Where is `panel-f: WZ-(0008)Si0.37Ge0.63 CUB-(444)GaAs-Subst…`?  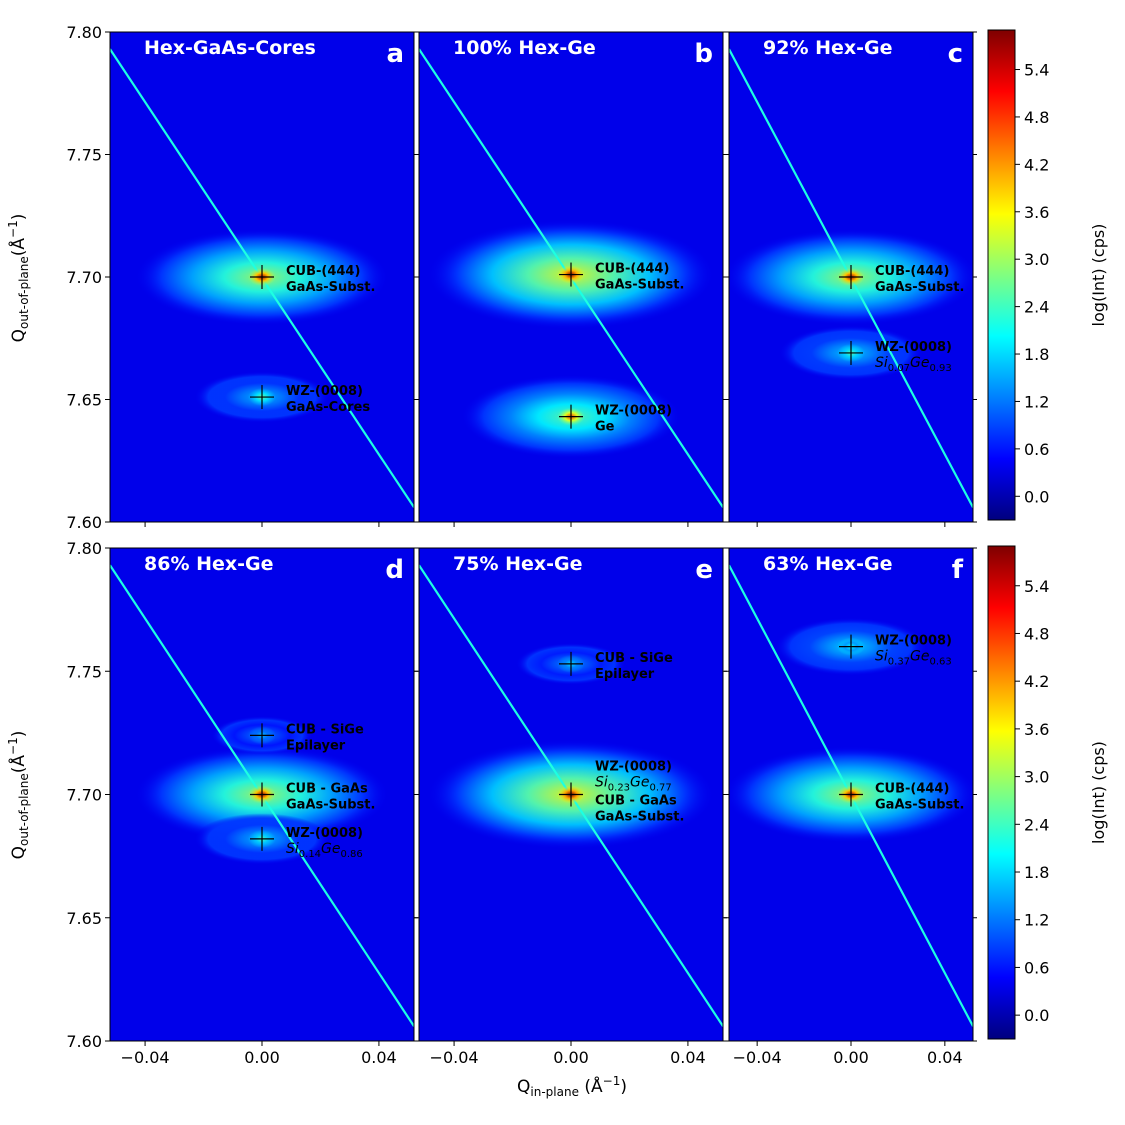 panel-f: WZ-(0008)Si0.37Ge0.63 CUB-(444)GaAs-Subst… is located at coordinates (851, 794).